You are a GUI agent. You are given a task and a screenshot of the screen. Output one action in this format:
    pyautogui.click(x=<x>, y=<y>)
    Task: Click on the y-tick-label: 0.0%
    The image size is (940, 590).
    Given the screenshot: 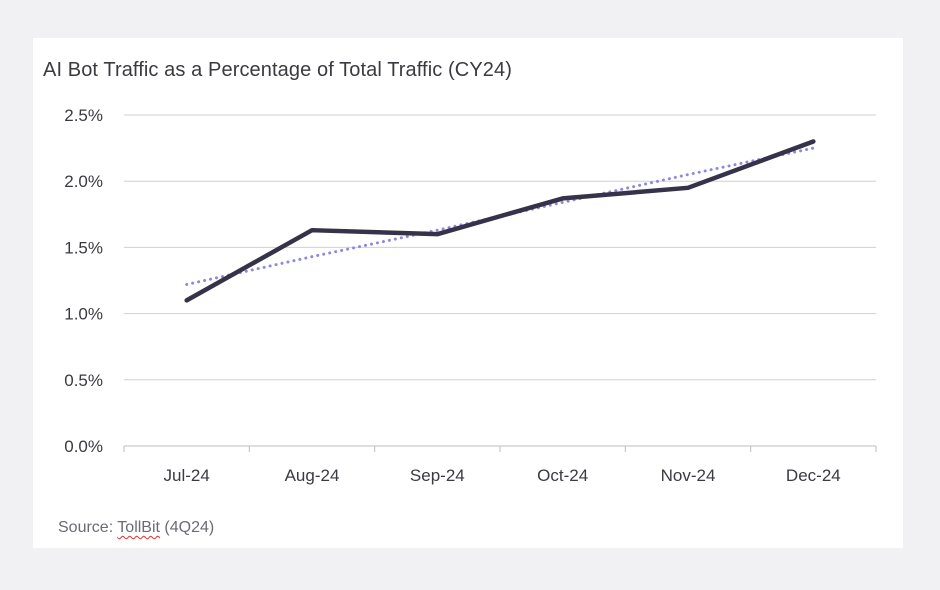 What is the action you would take?
    pyautogui.click(x=83, y=446)
    